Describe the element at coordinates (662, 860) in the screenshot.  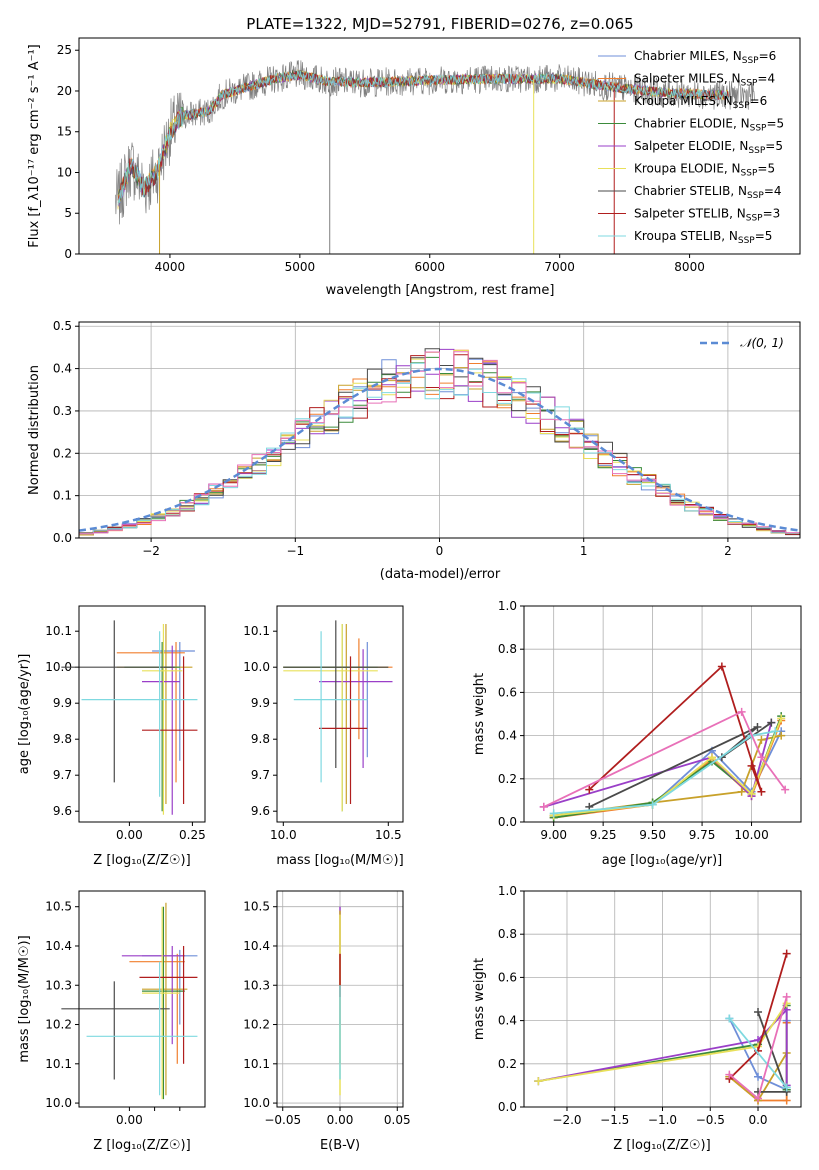
I see `weight-vs-age-xlabel: age [log₁₀(age/yr)]` at that location.